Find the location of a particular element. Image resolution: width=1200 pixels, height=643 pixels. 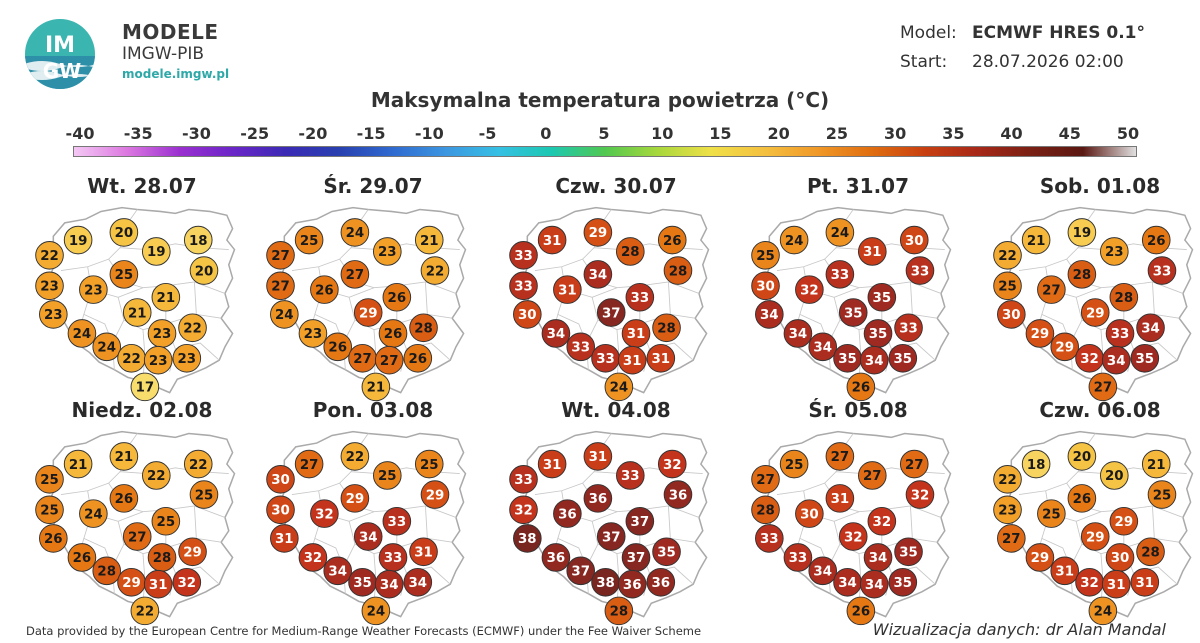

panel-date: Pt. 31.07 is located at coordinates (858, 186).